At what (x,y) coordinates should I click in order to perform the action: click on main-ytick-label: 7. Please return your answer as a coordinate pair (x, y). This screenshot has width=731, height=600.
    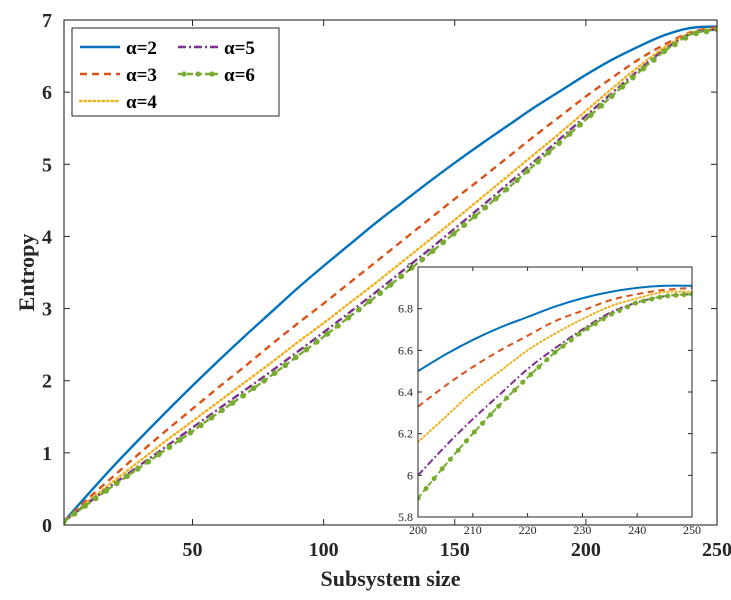
    Looking at the image, I should click on (47, 21).